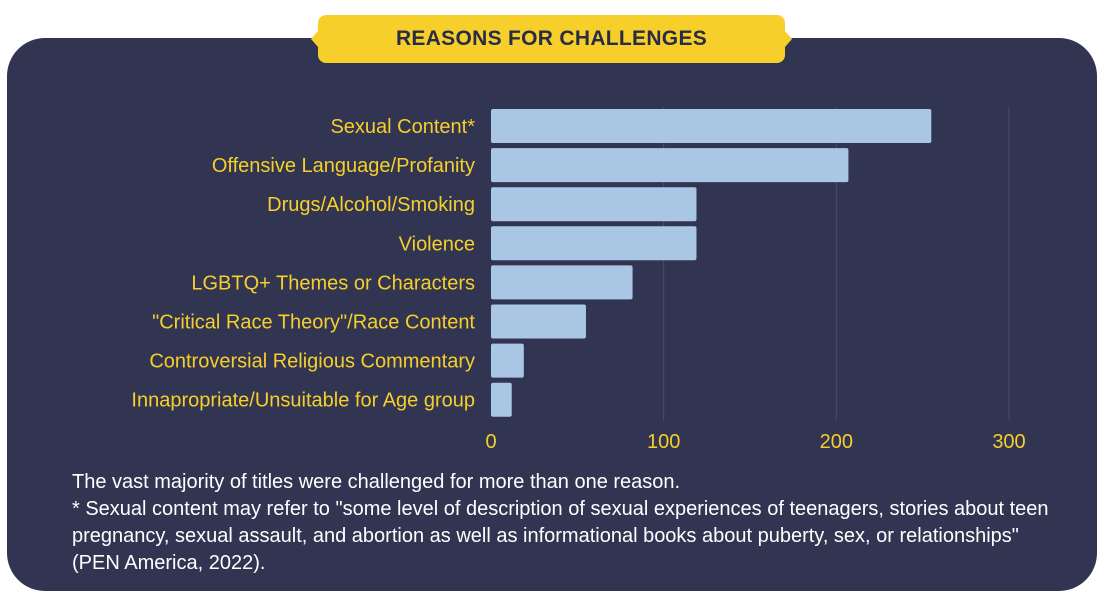 The width and height of the screenshot is (1104, 597). I want to click on x-tick-labels: 0 100 200 300, so click(755, 442).